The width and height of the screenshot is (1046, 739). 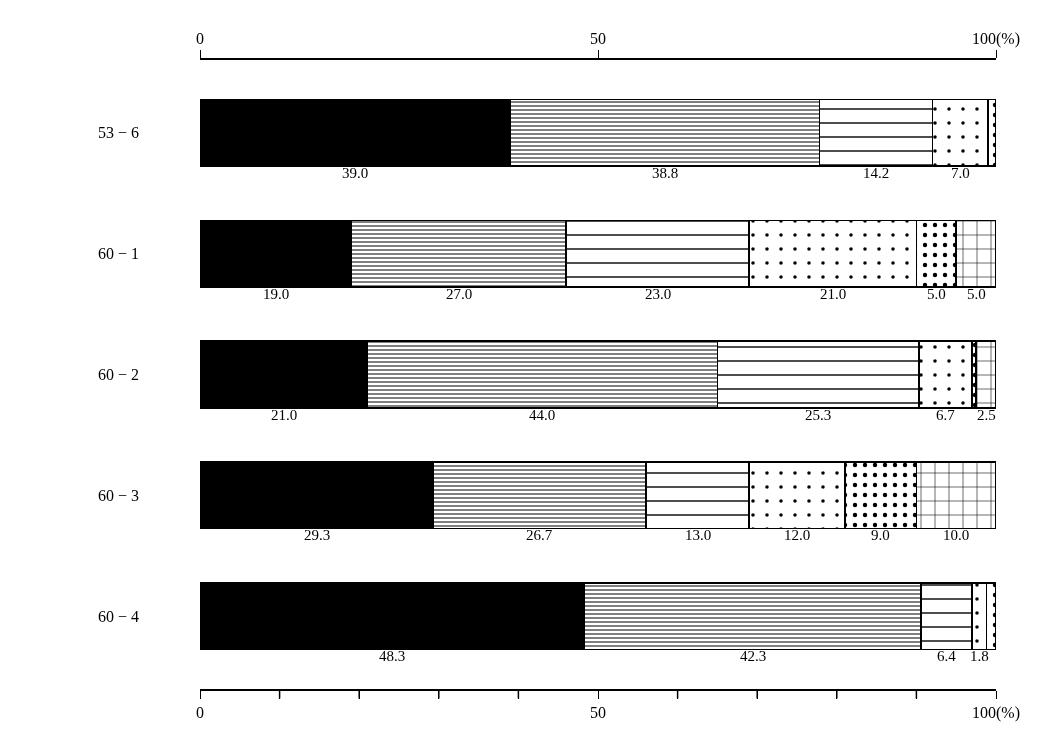 I want to click on data-label: 42.3, so click(x=753, y=656).